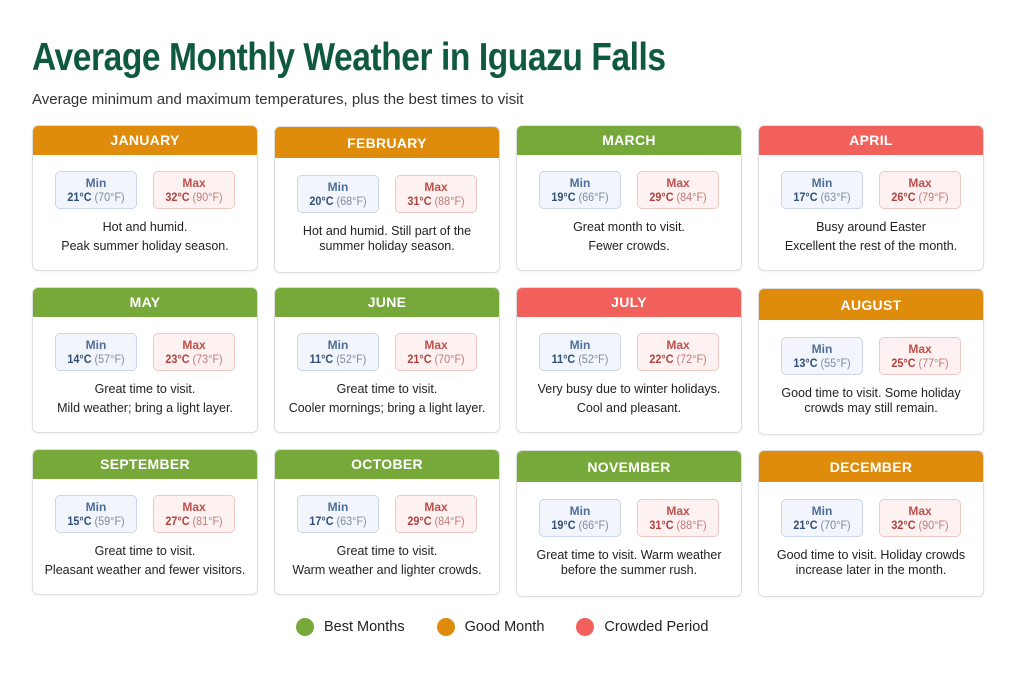 This screenshot has width=1017, height=677. Describe the element at coordinates (661, 197) in the screenshot. I see `max-temp-celsius: 29°C` at that location.